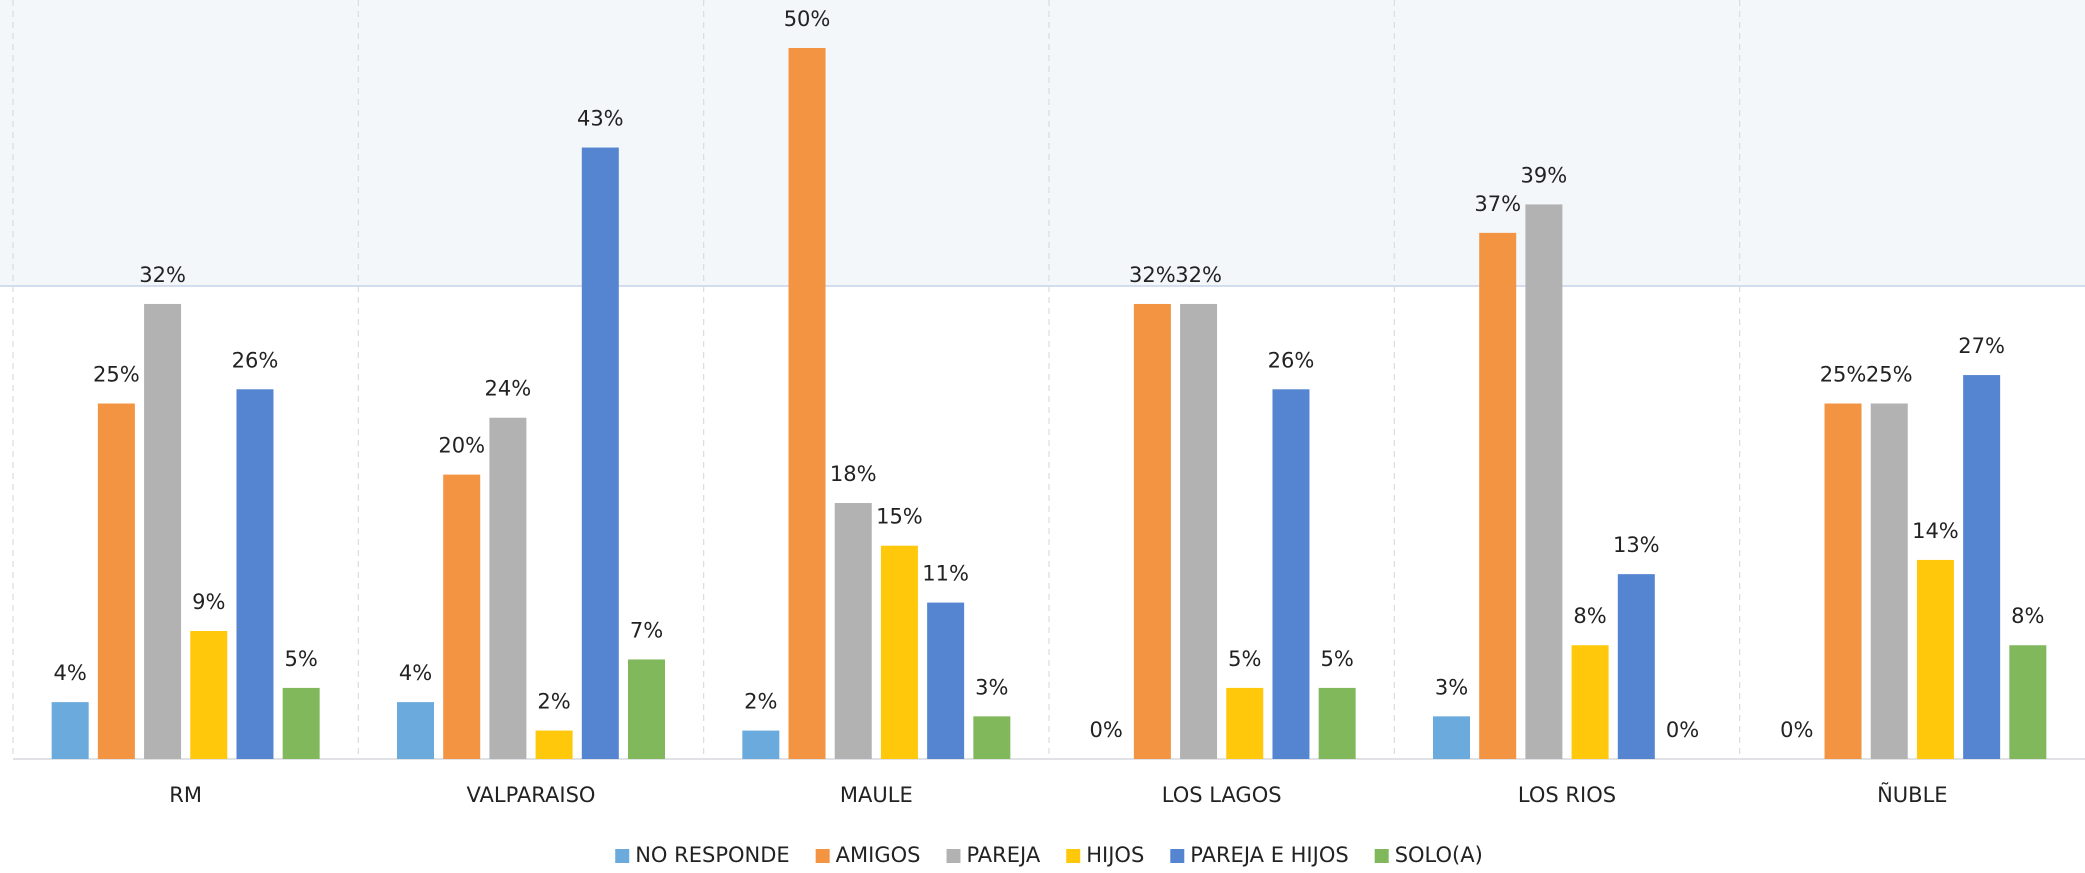  What do you see at coordinates (878, 855) in the screenshot?
I see `legend-label: AMIGOS` at bounding box center [878, 855].